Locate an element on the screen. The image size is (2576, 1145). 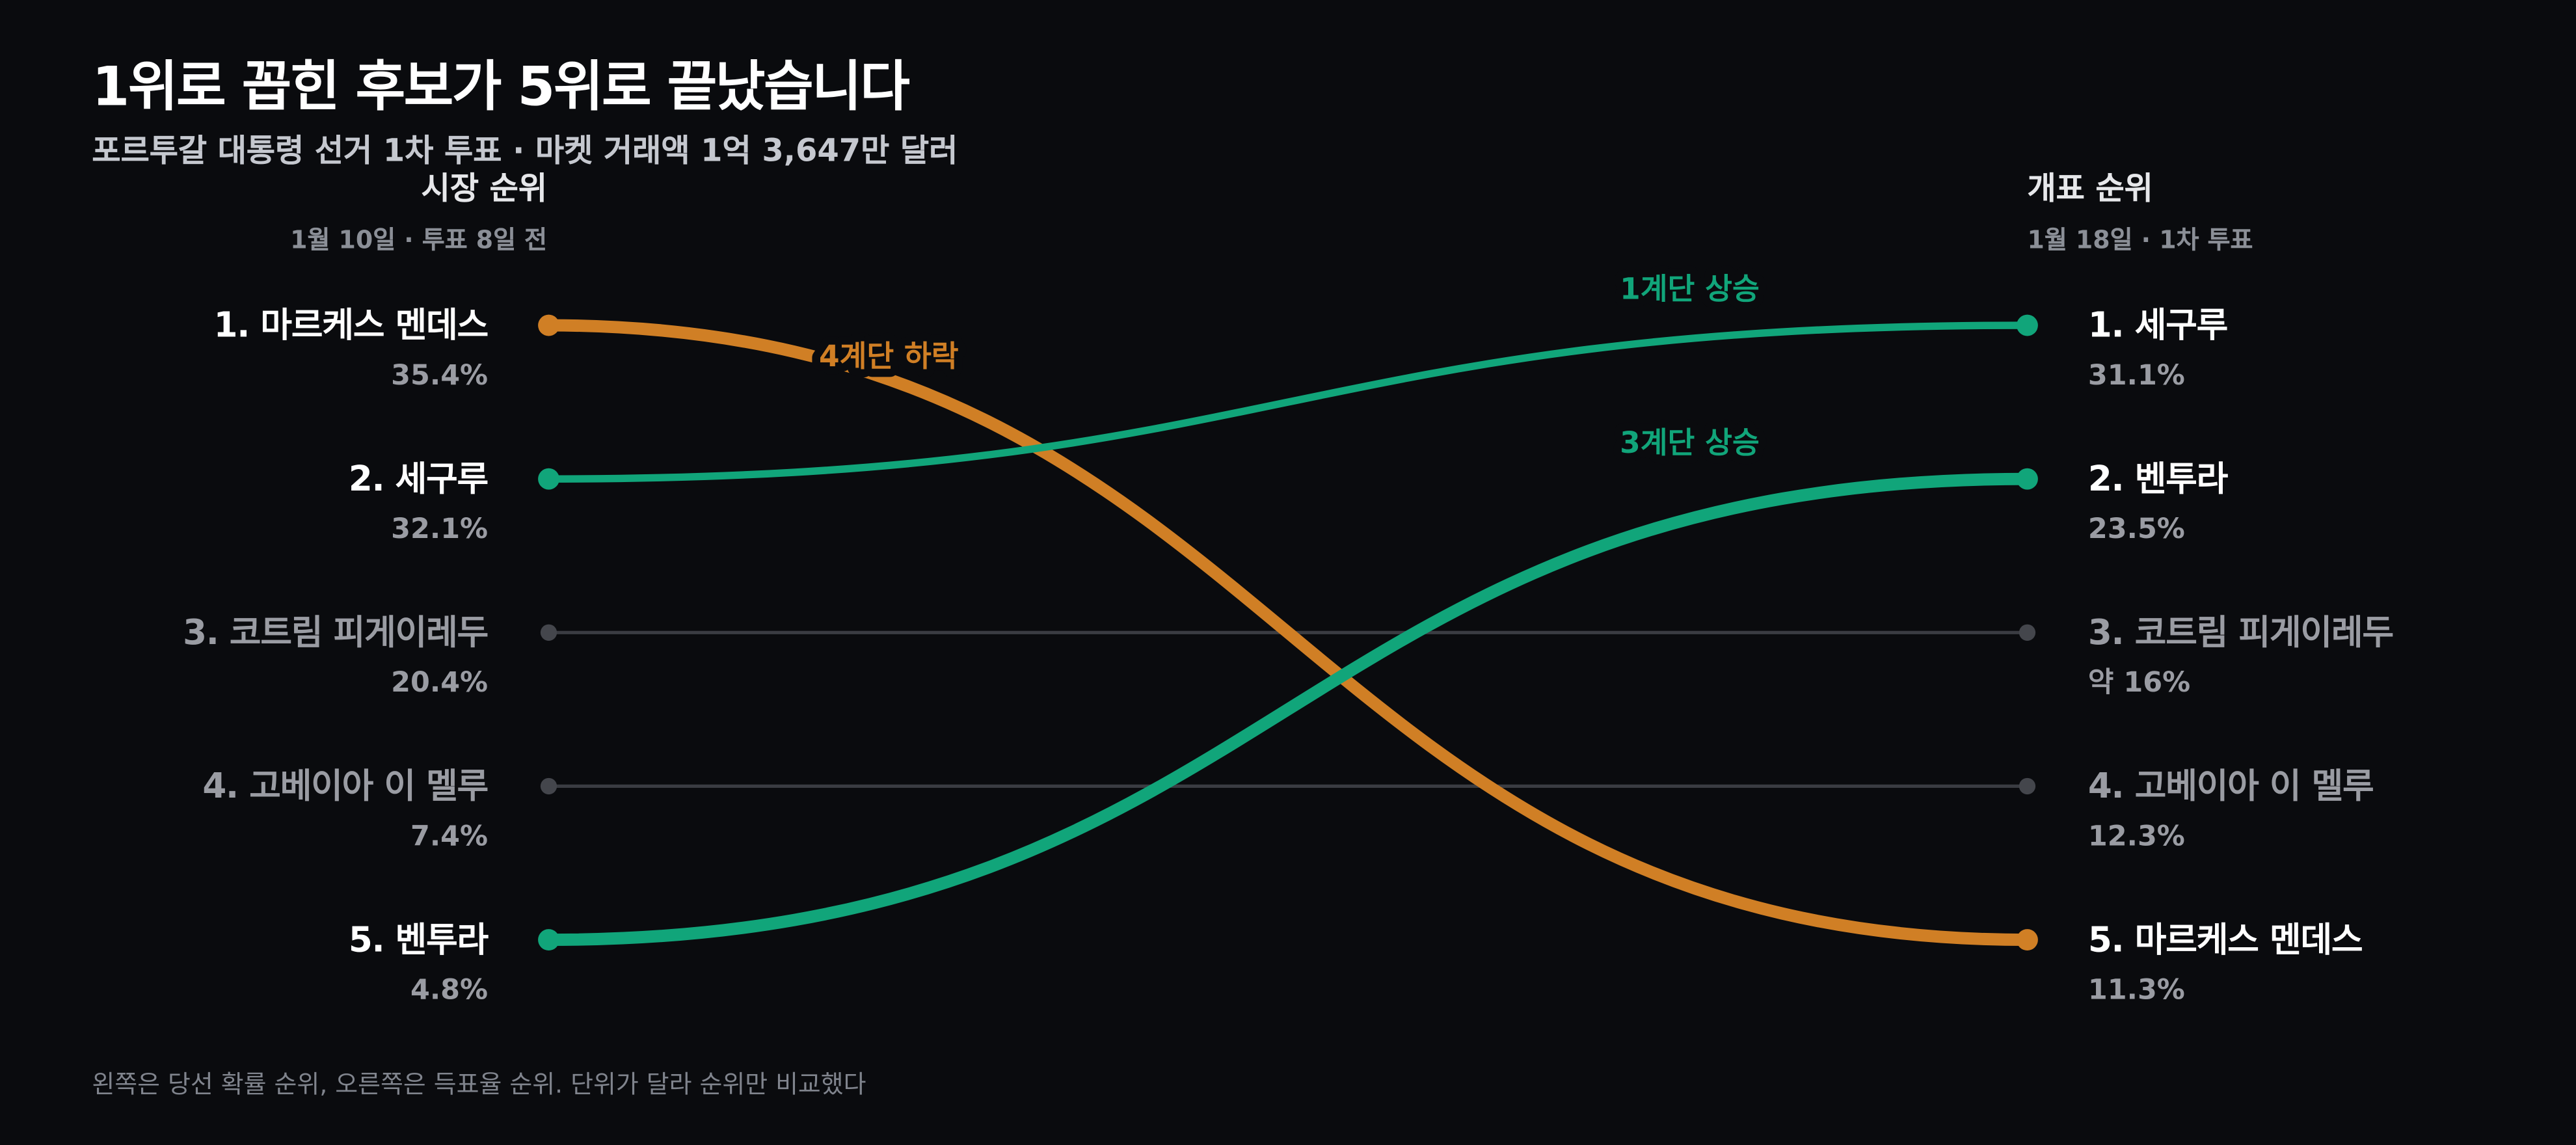
series-3-start-label: 3. 코트림 피게이레두 is located at coordinates (335, 632).